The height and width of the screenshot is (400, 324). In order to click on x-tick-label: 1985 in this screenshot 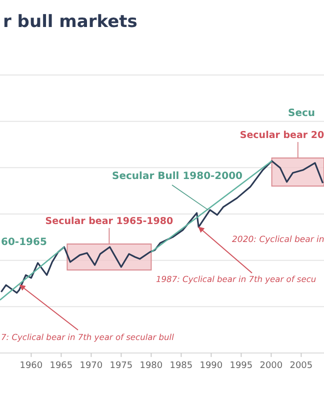, I will do `click(181, 366)`.